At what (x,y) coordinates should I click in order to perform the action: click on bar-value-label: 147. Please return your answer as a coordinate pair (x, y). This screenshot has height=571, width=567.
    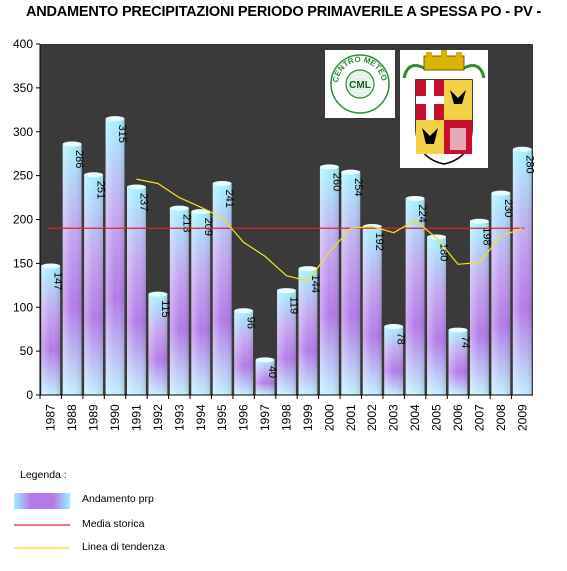
    Looking at the image, I should click on (58, 281).